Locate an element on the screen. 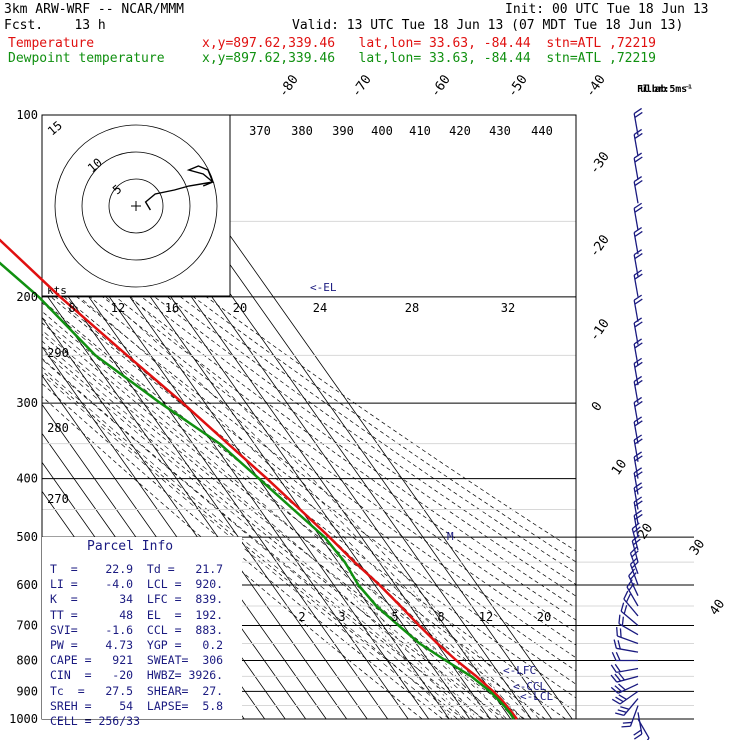  isotherm-label: -80 is located at coordinates (289, 86).